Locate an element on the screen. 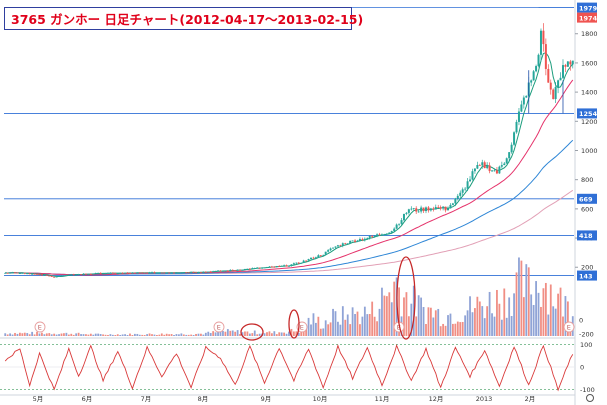  date-axis-label: 8月 is located at coordinates (203, 399).